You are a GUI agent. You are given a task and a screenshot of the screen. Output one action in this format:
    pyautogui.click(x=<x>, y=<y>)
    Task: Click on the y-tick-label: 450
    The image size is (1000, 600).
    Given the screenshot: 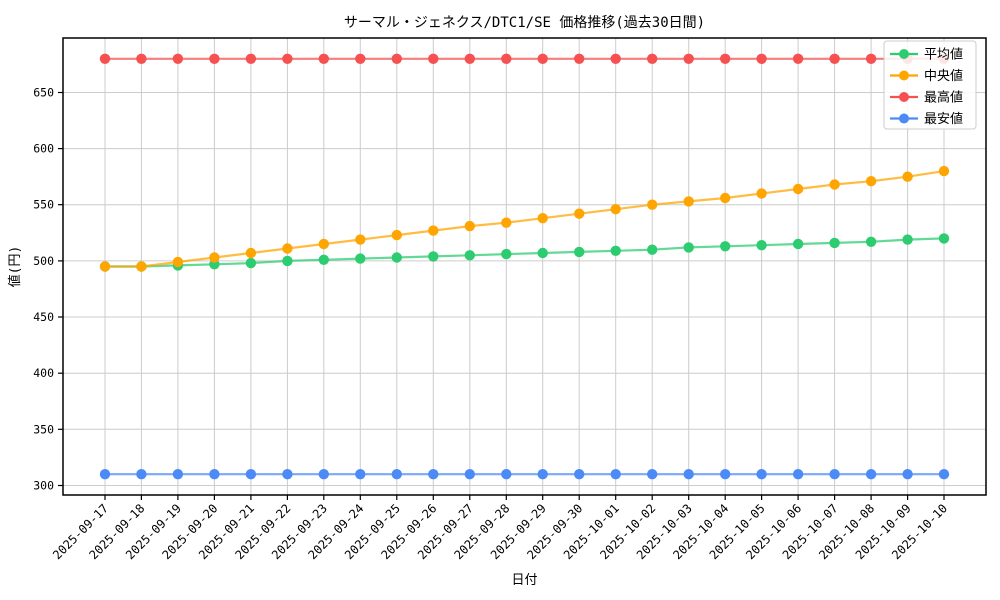 What is the action you would take?
    pyautogui.click(x=43, y=317)
    